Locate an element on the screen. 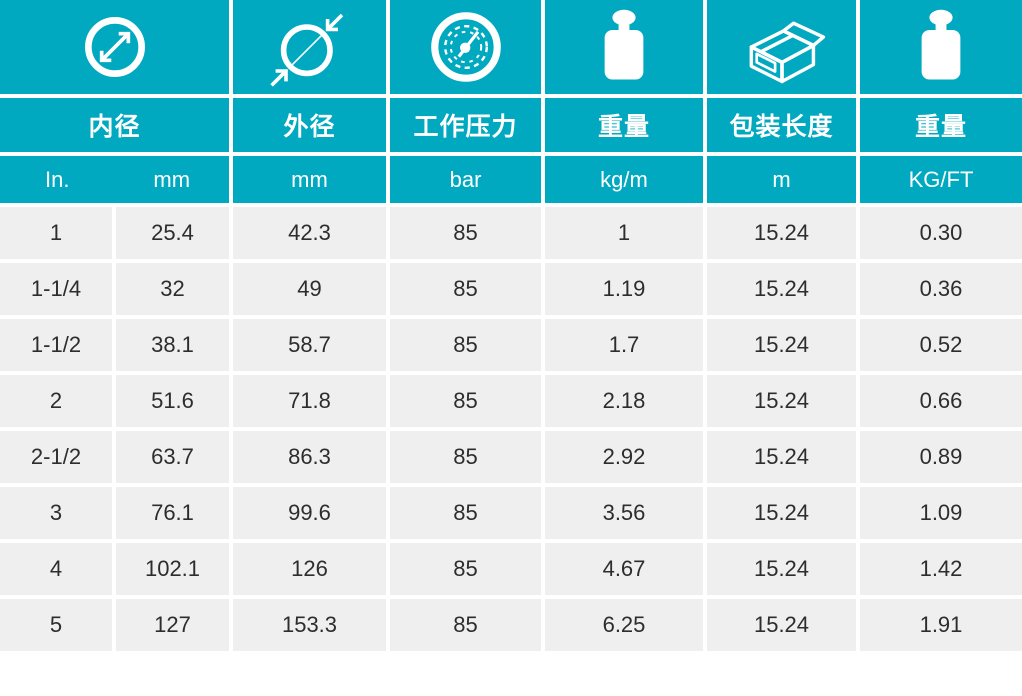 This screenshot has height=696, width=1022. table-cell: 1.42 is located at coordinates (941, 569).